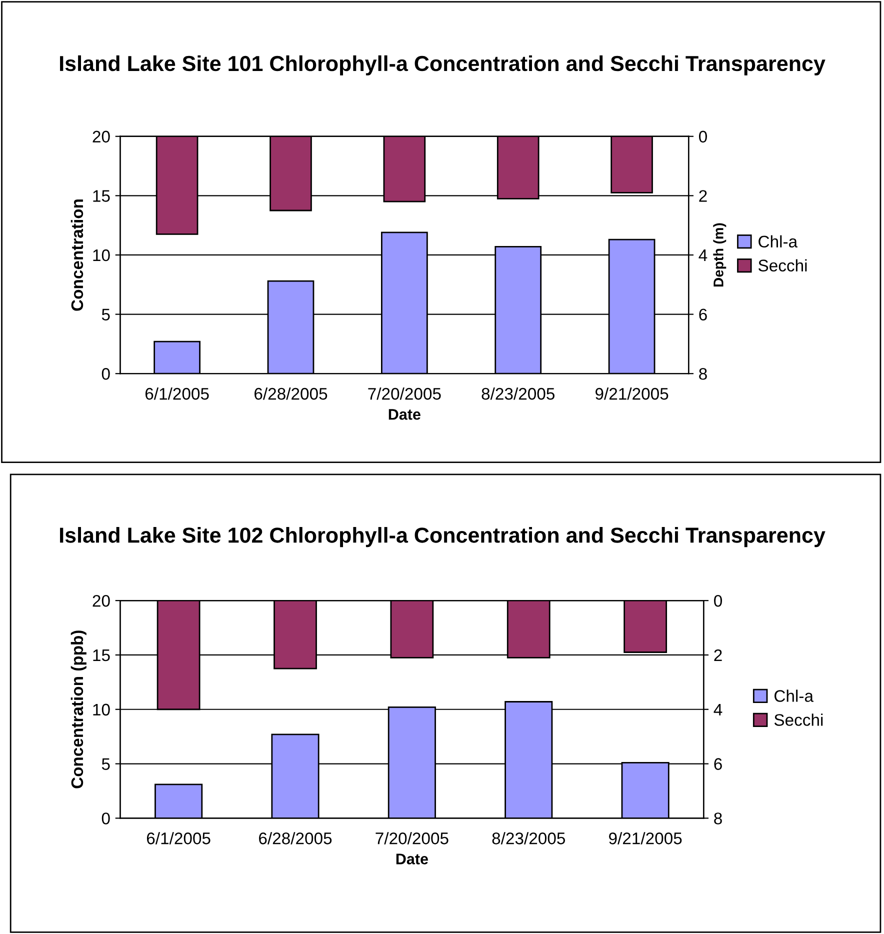 The width and height of the screenshot is (884, 934). I want to click on y2-axis-title: Depth (m), so click(719, 254).